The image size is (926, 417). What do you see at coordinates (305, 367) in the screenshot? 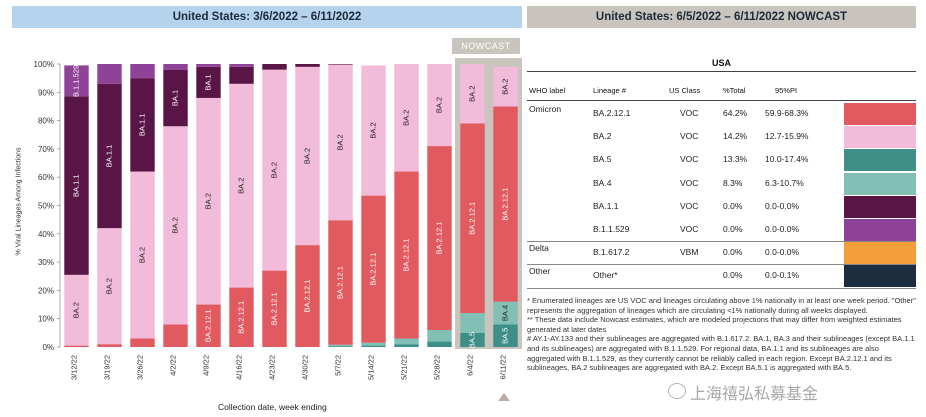
I see `x-tick-label: 4/30/22` at bounding box center [305, 367].